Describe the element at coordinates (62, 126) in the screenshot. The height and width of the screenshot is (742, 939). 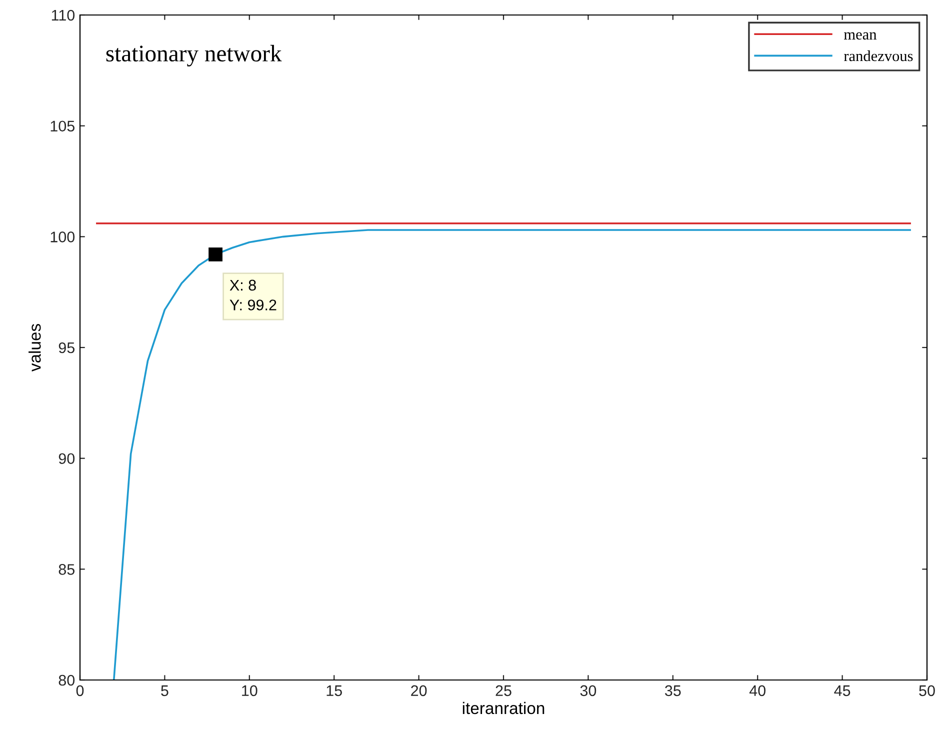
I see `y-tick-label: 105` at that location.